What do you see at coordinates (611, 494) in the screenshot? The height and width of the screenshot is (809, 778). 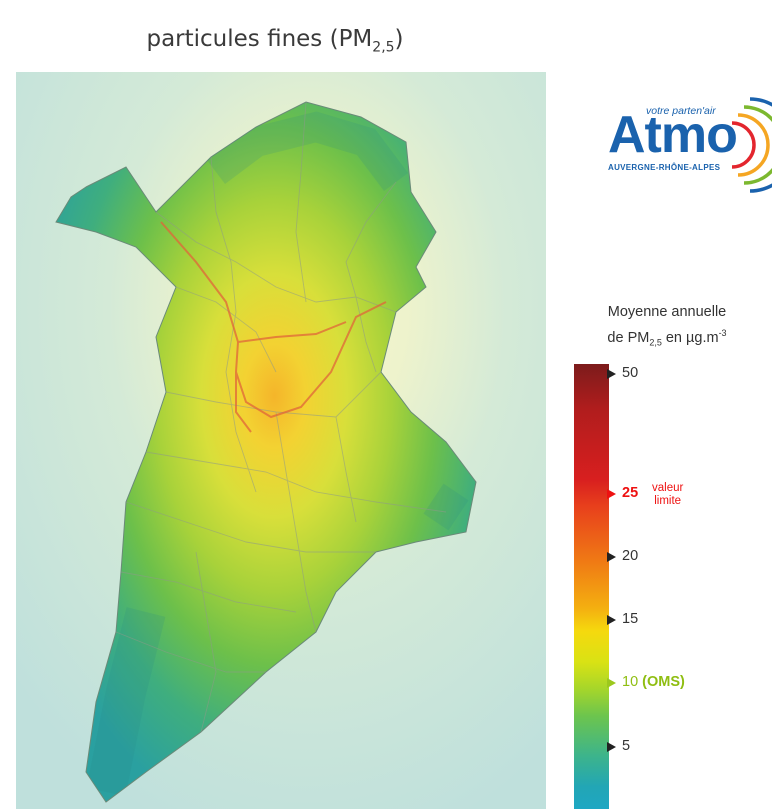 I see `tick-marker-limit` at bounding box center [611, 494].